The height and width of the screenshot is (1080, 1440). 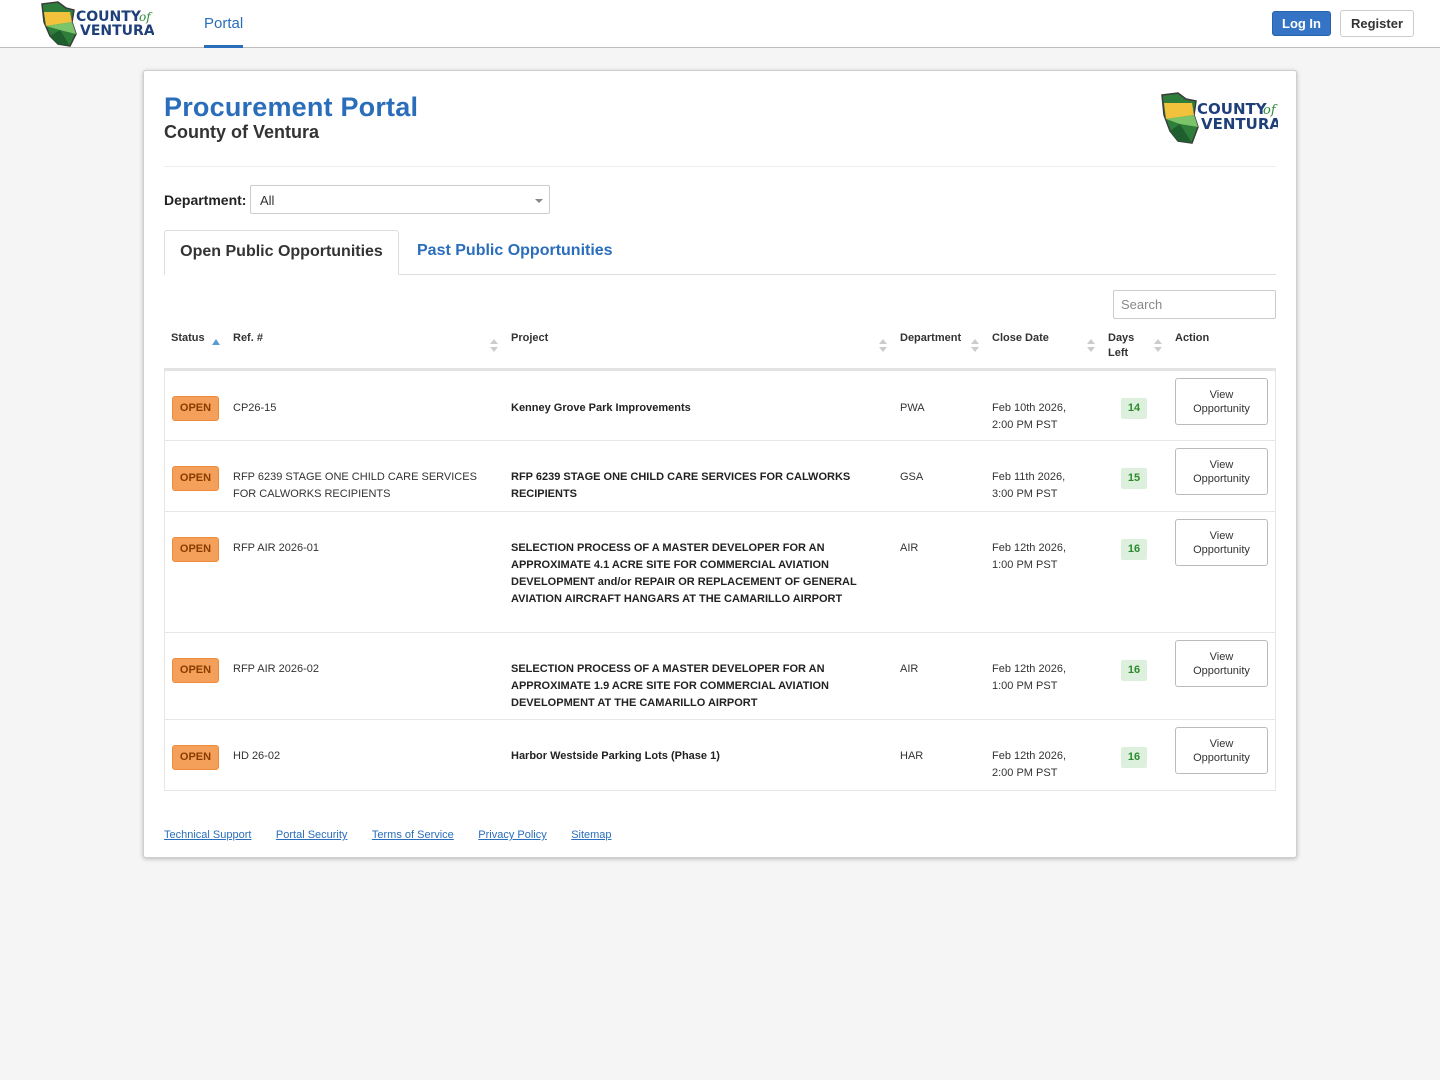 I want to click on department-code: PWA, so click(x=912, y=408).